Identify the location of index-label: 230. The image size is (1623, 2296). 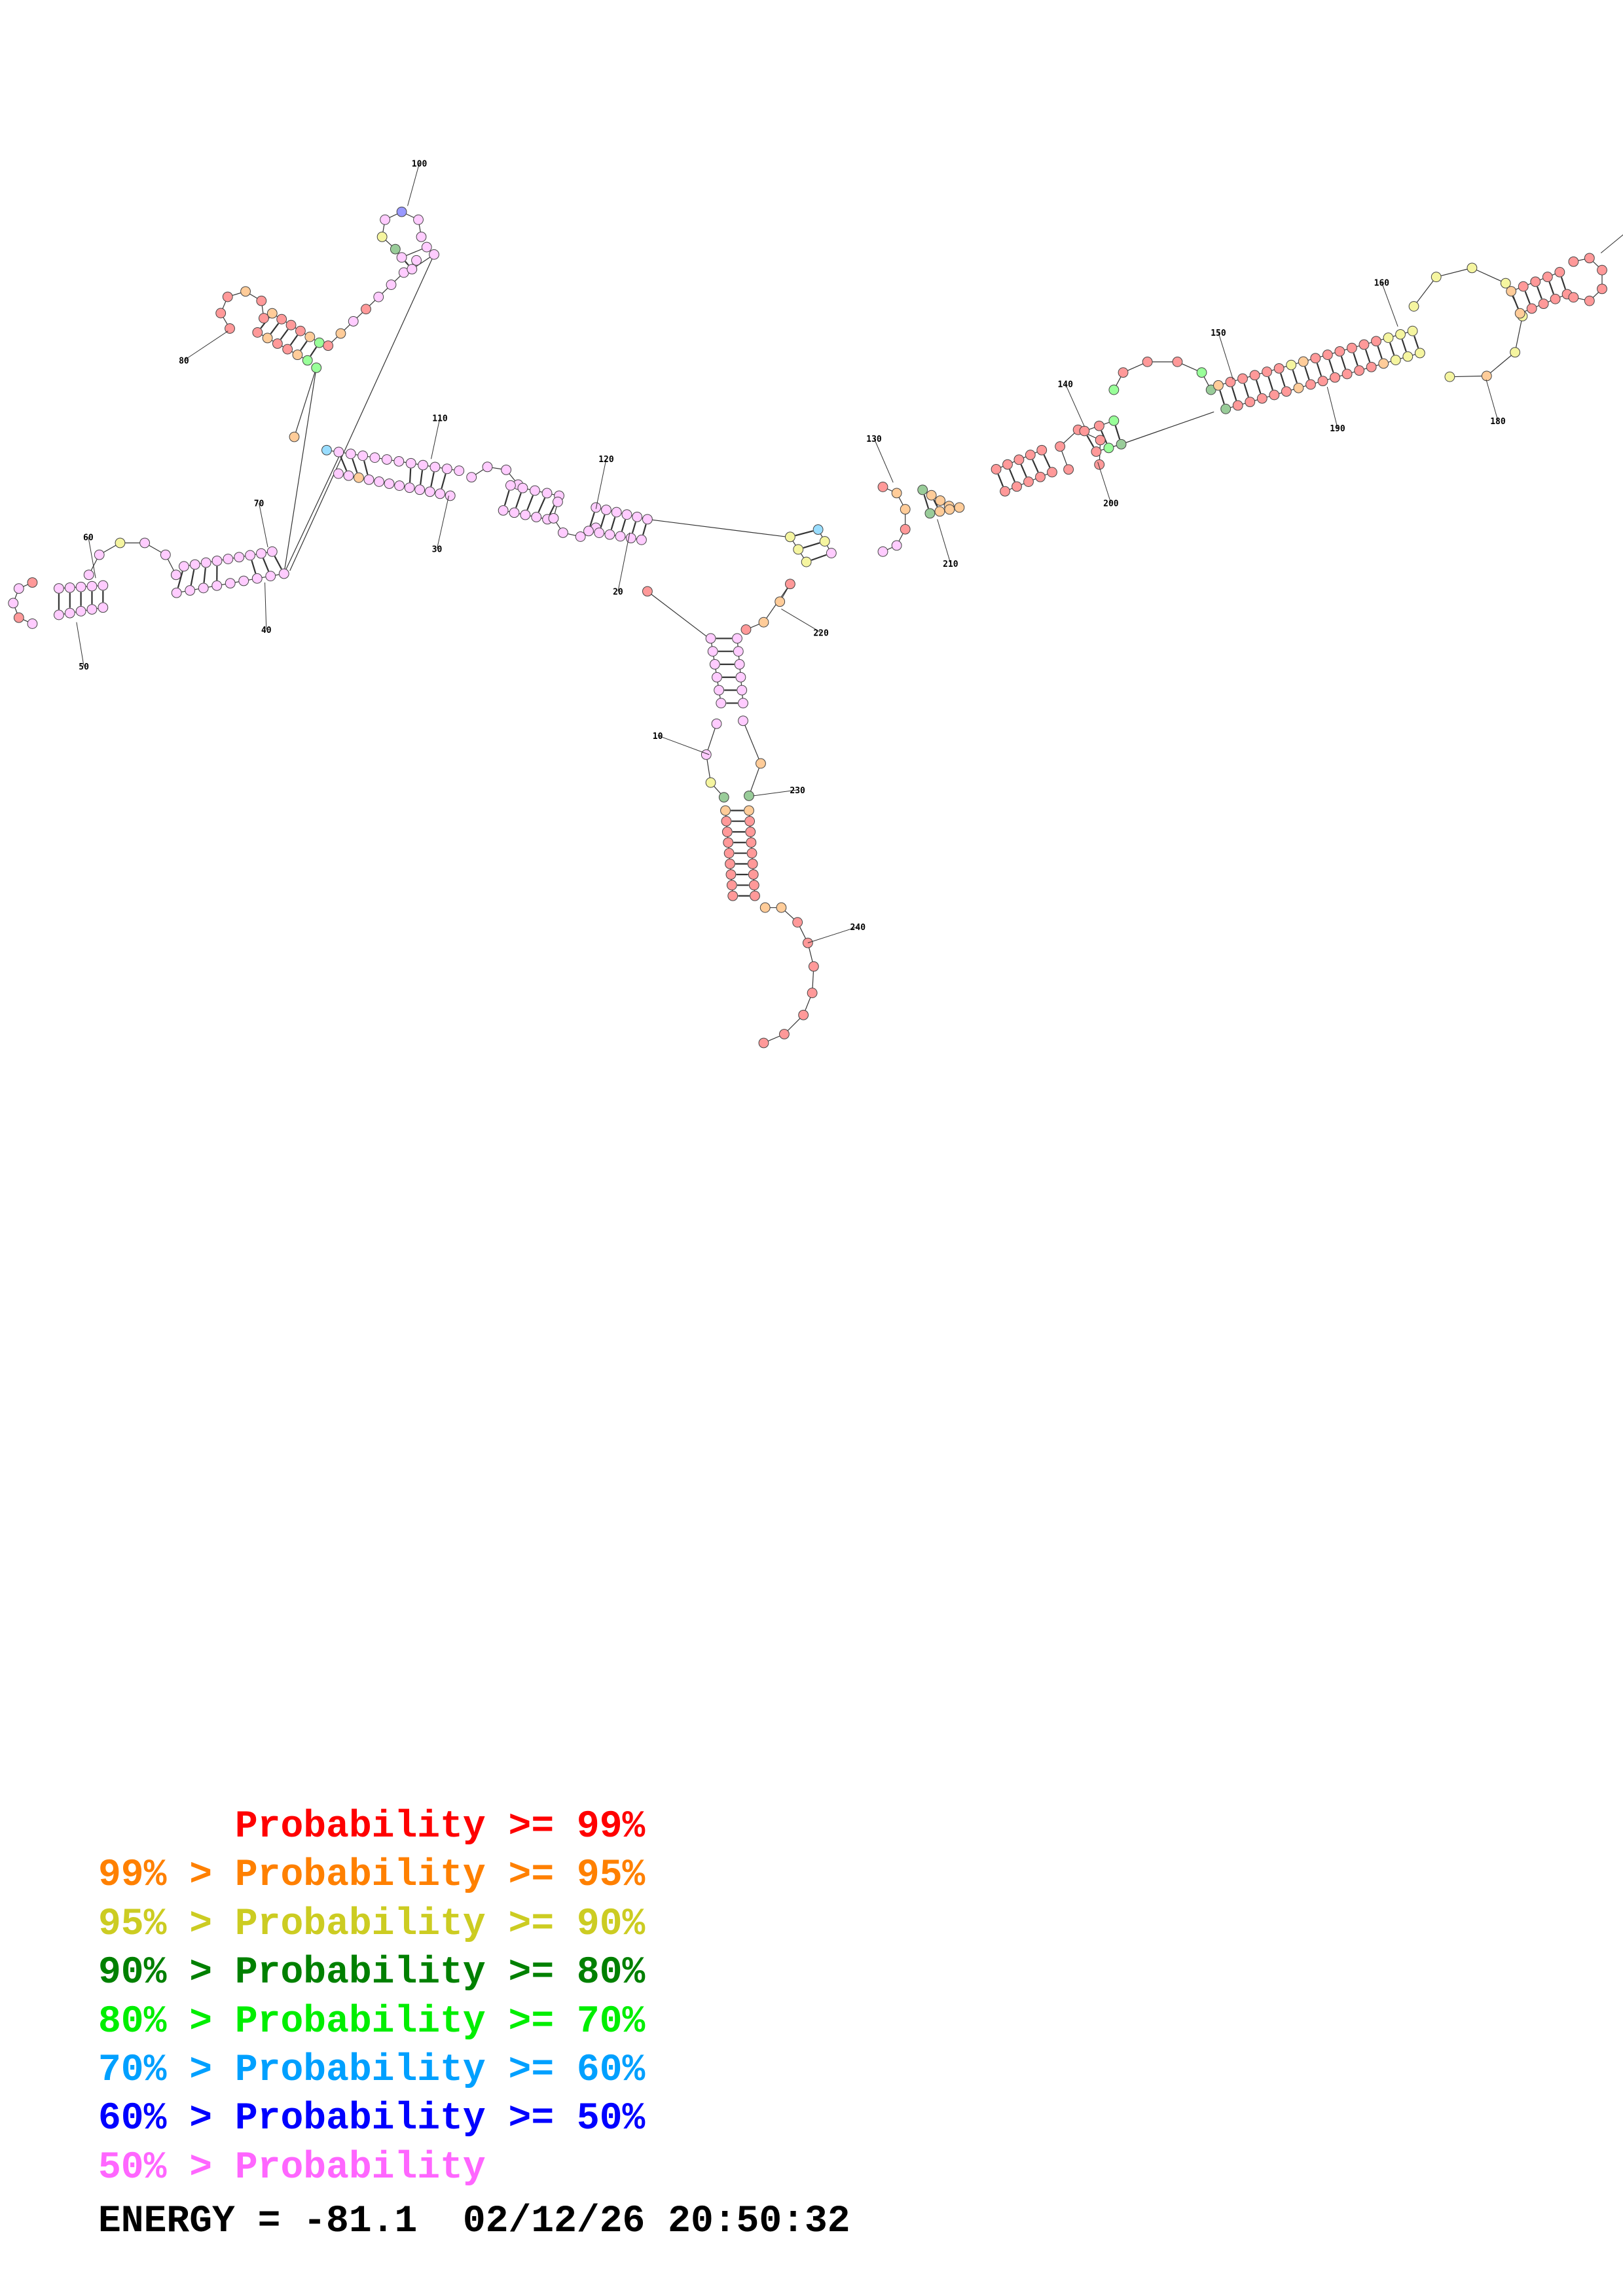
(797, 791).